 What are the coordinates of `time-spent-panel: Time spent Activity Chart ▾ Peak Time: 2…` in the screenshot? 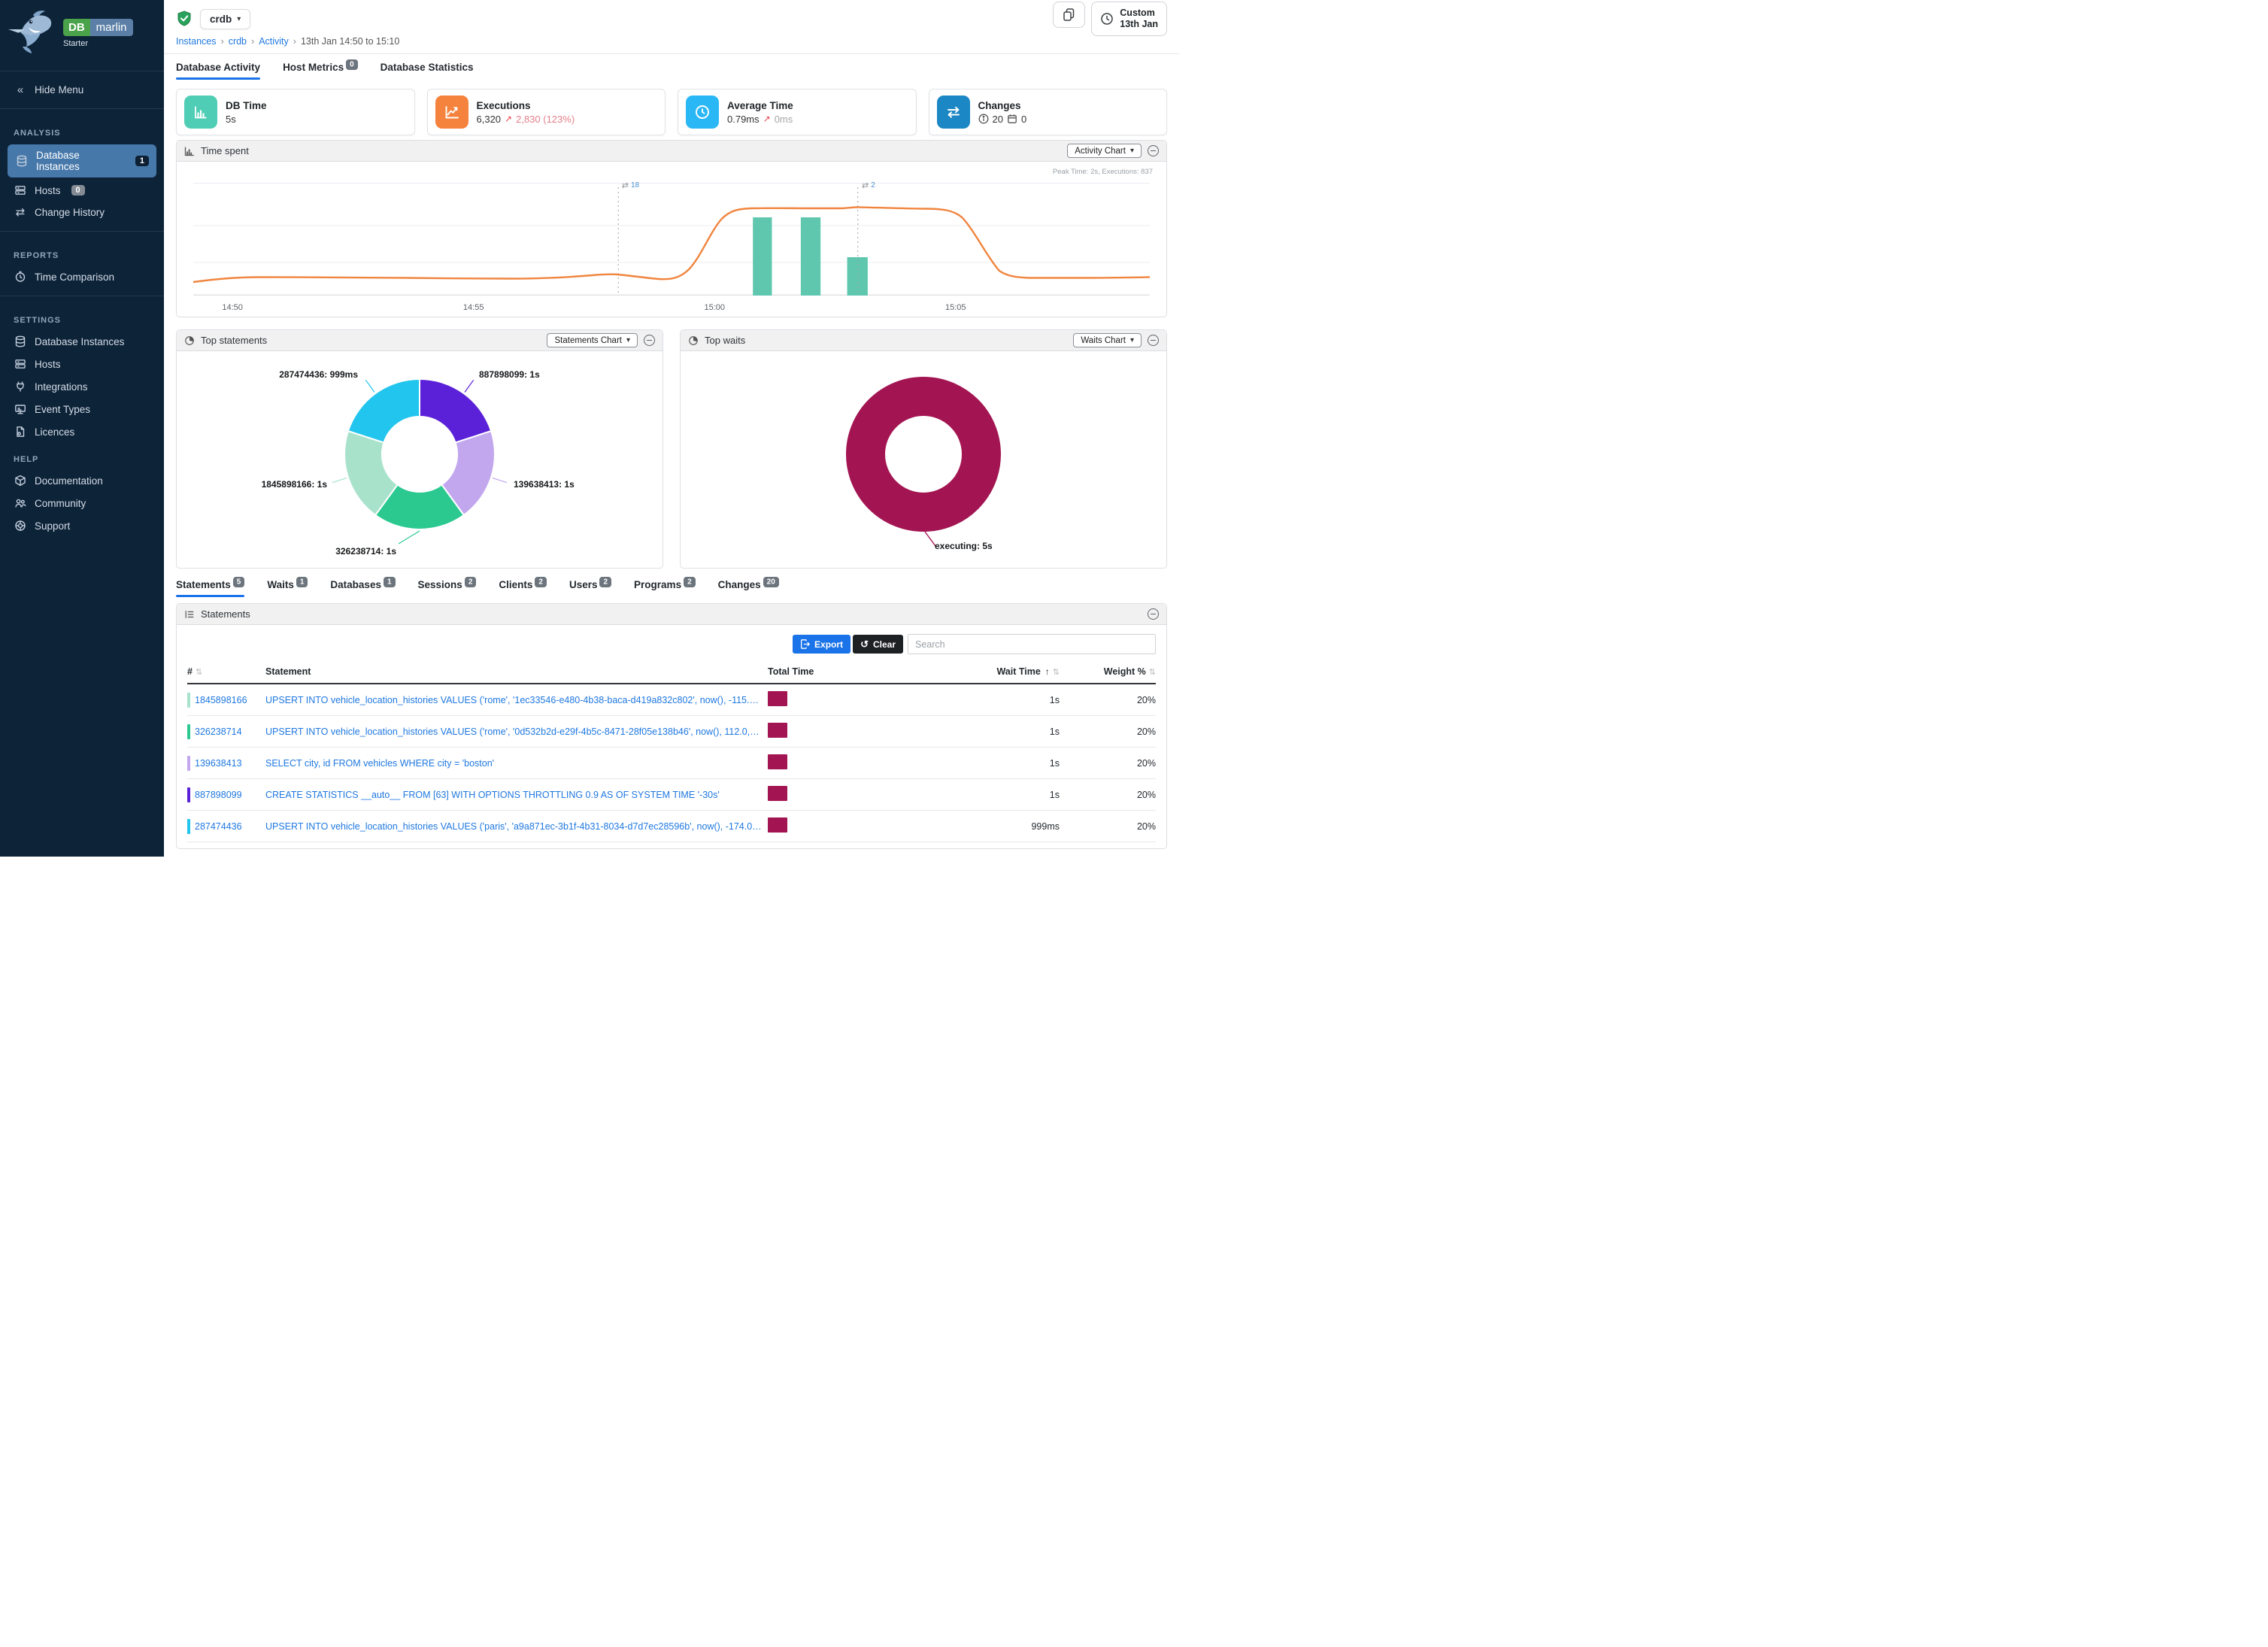 It's located at (671, 228).